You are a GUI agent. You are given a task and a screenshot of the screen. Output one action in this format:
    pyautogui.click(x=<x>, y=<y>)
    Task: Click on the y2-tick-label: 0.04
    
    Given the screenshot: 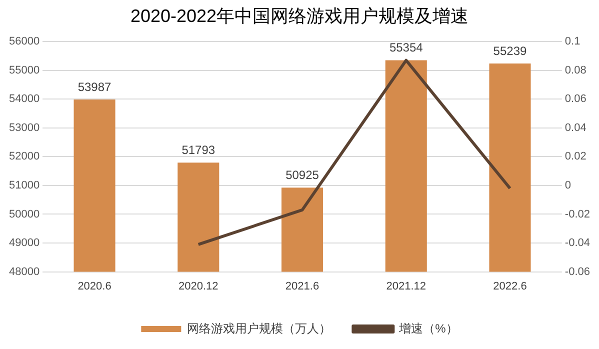 What is the action you would take?
    pyautogui.click(x=575, y=128)
    